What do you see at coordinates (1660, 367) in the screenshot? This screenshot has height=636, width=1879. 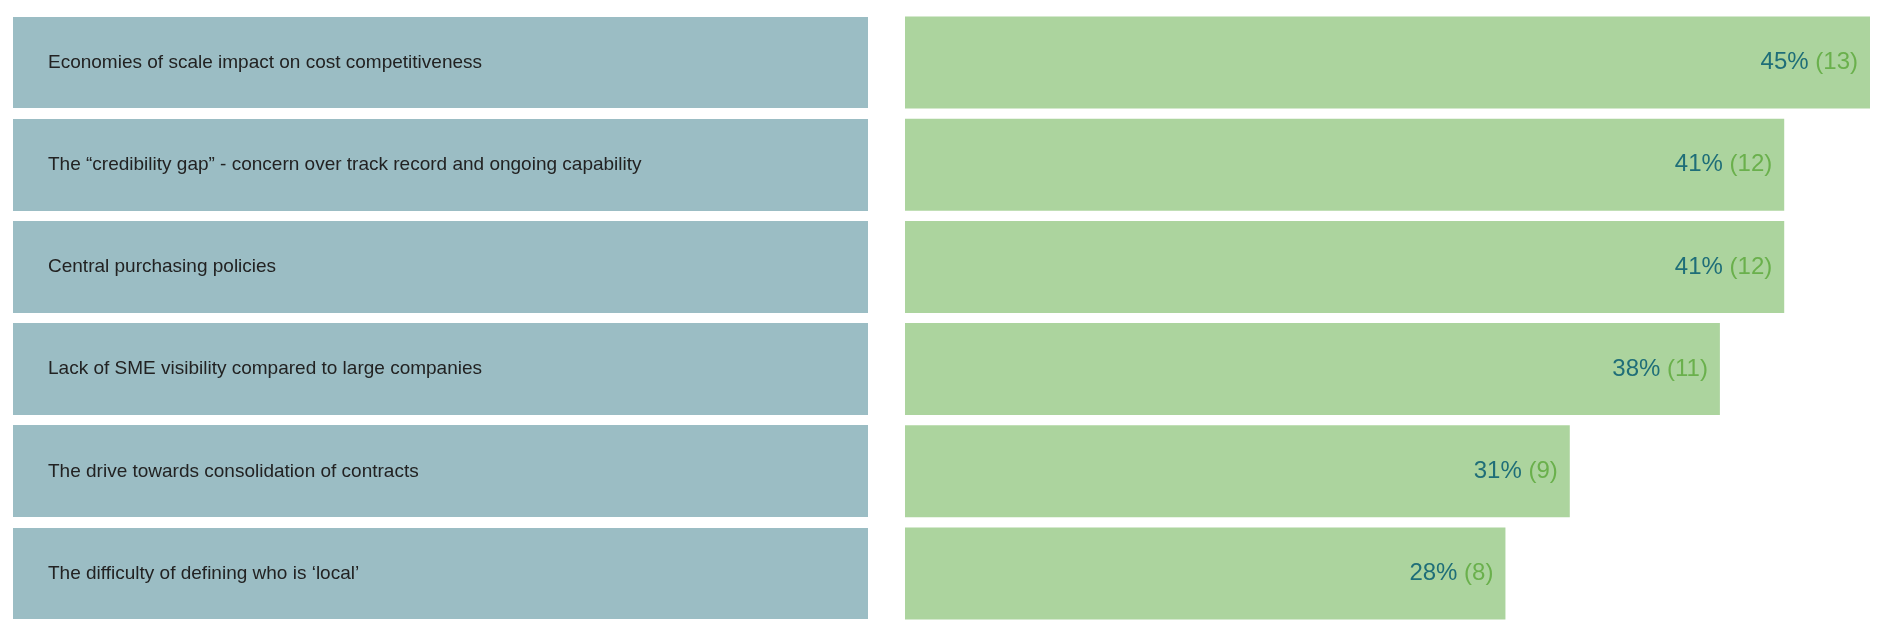 I see `data-label: 38% (11)` at bounding box center [1660, 367].